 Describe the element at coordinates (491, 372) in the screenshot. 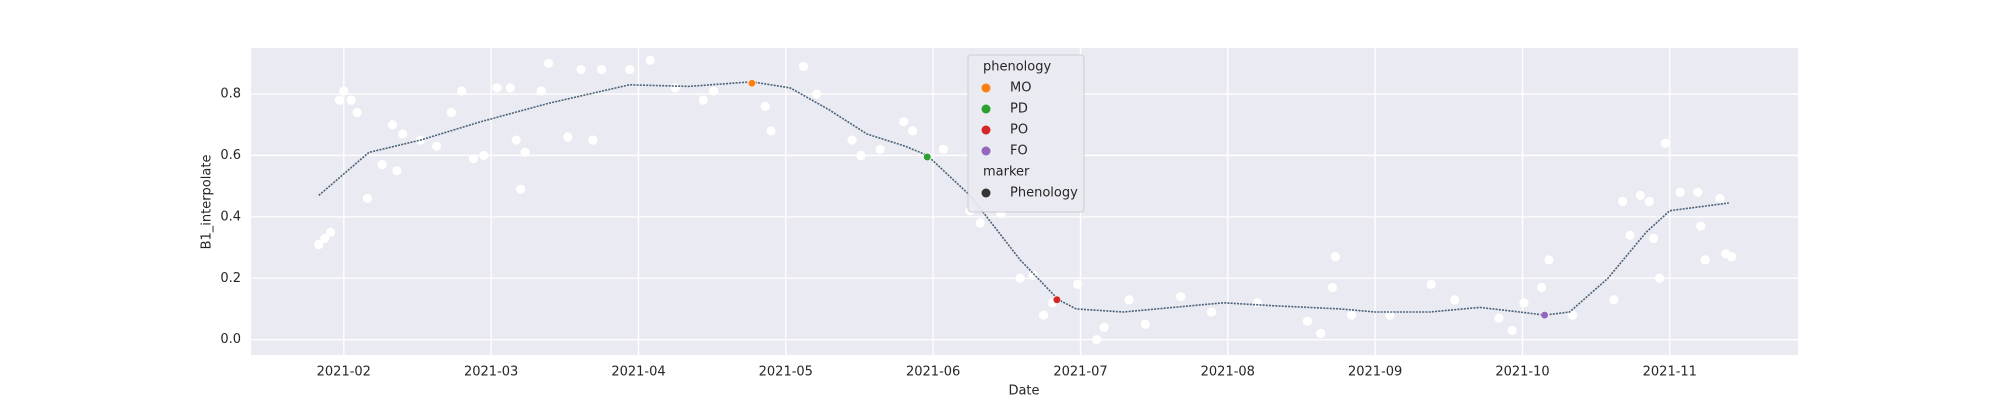

I see `x-tick-label: 2021-03` at that location.